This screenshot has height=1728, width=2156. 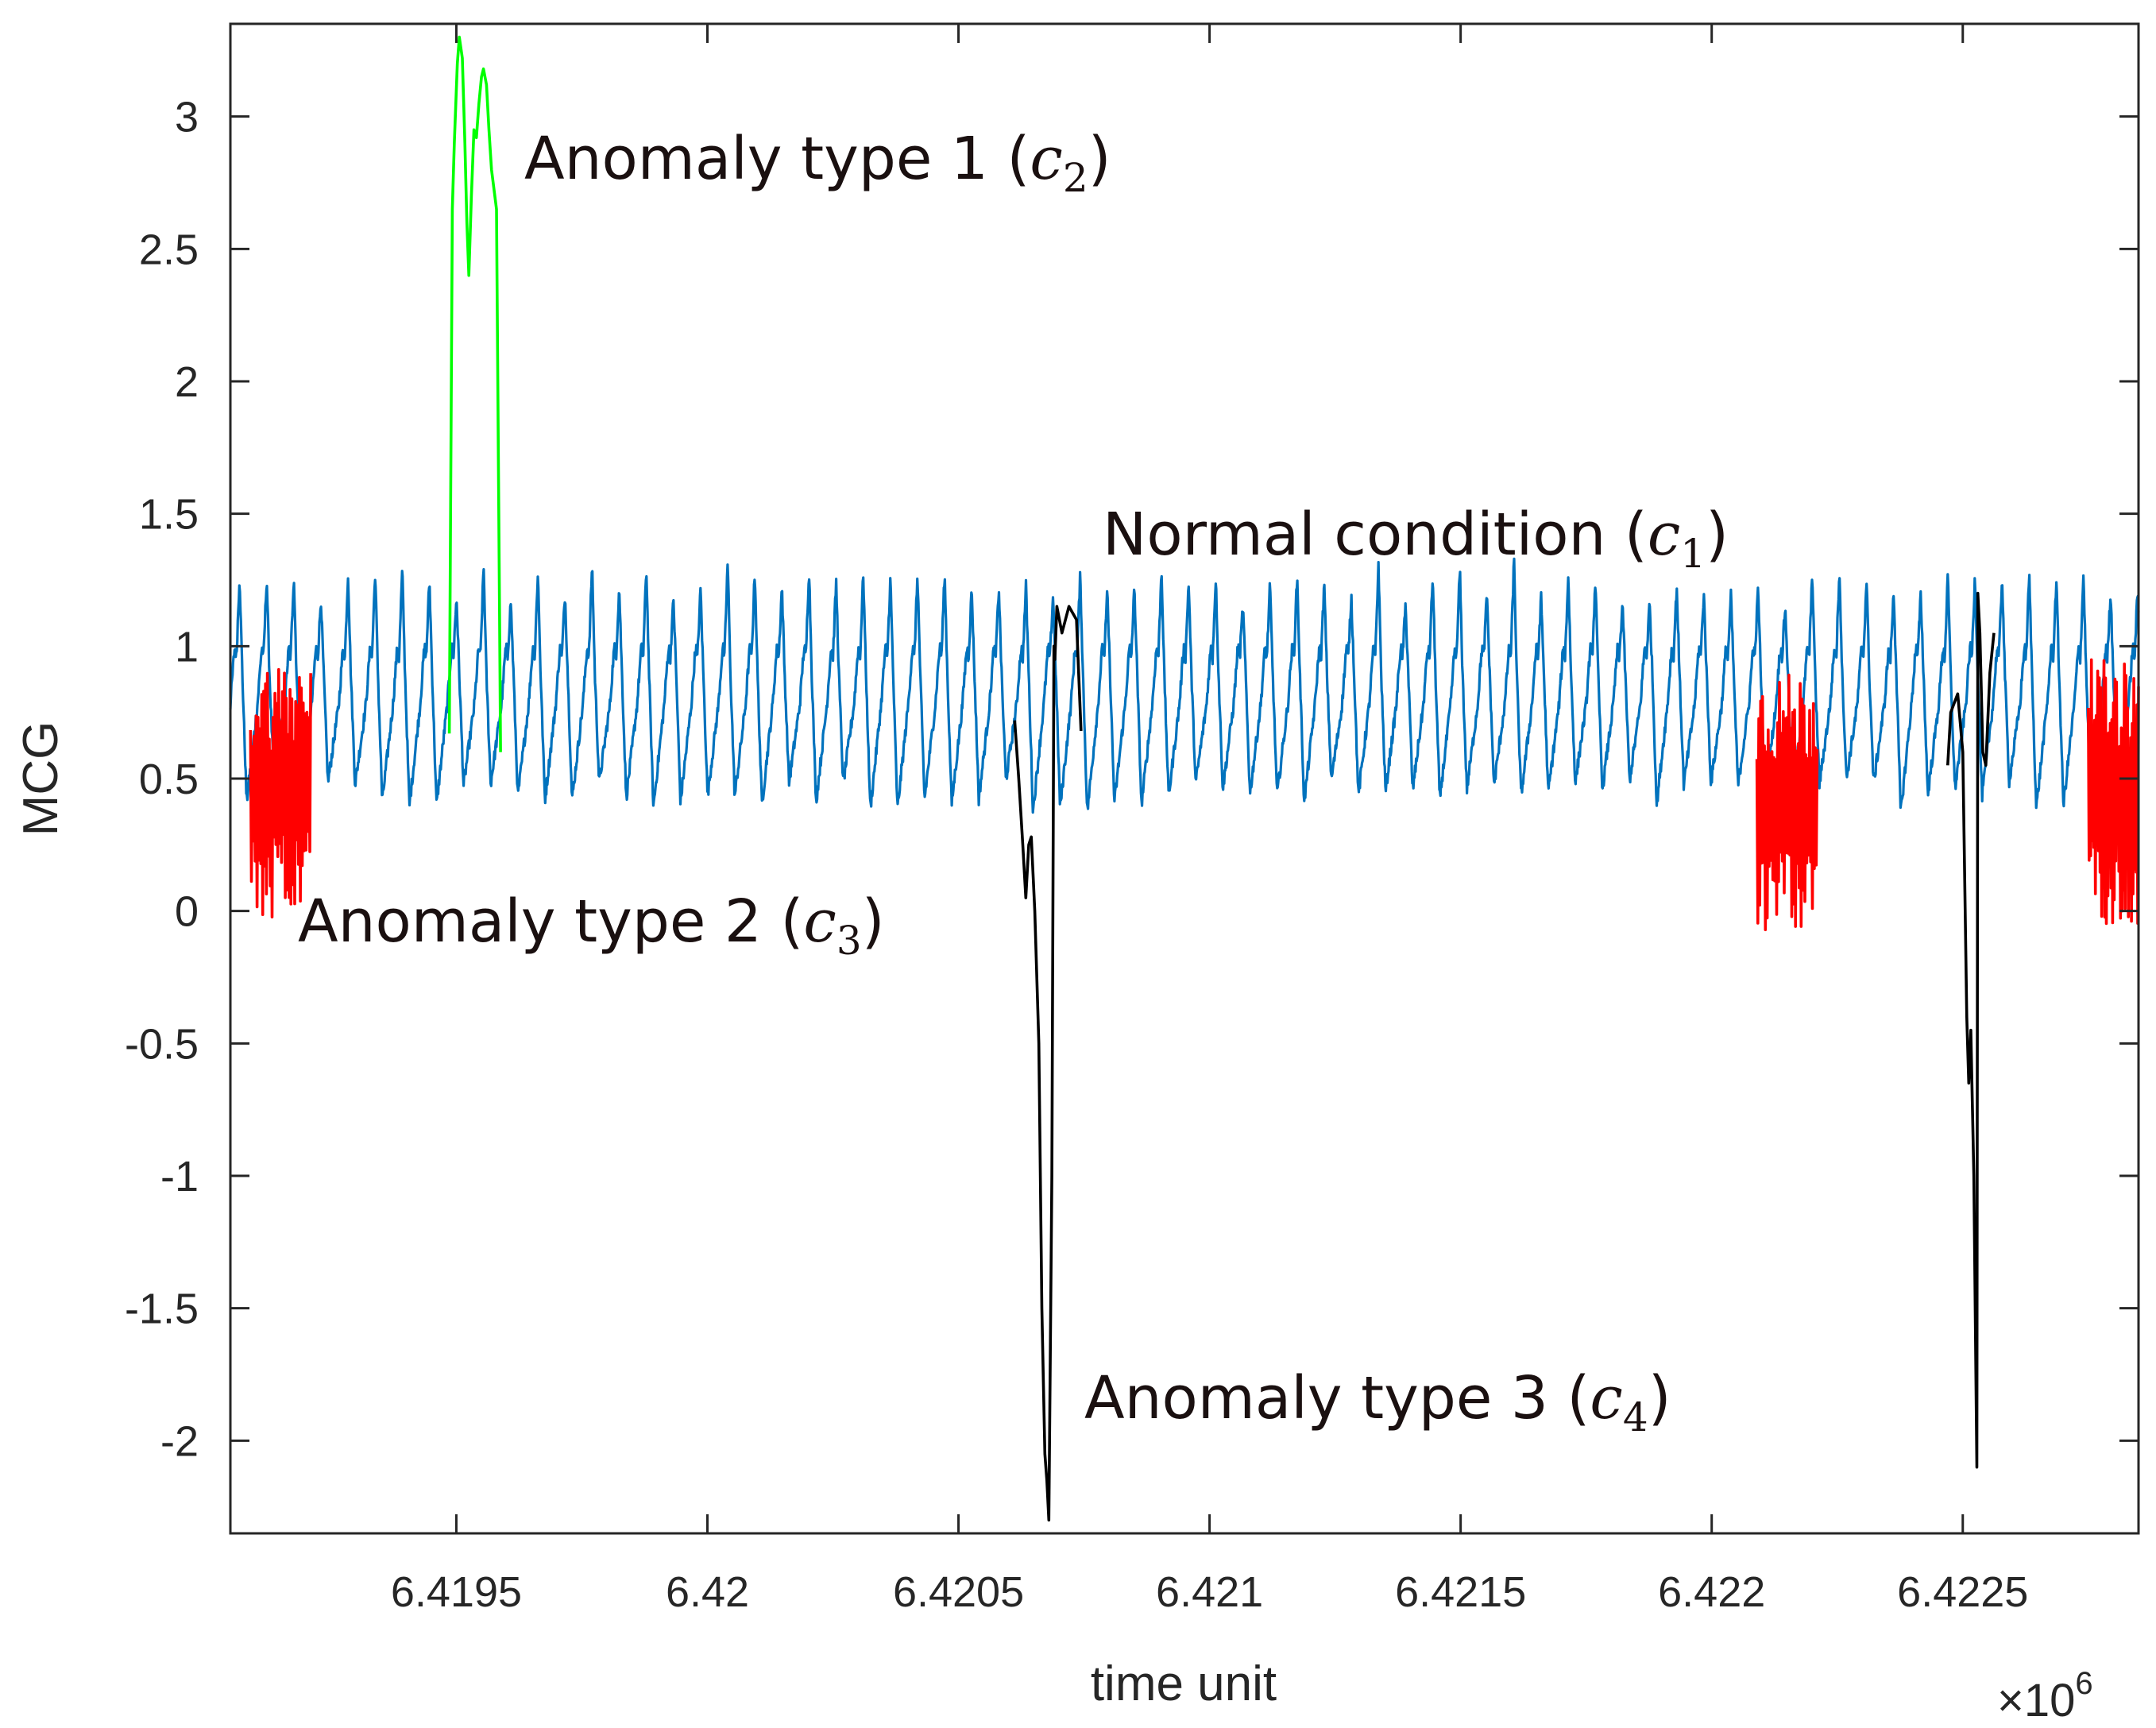 I want to click on x-tick-label: 6.42, so click(x=707, y=1592).